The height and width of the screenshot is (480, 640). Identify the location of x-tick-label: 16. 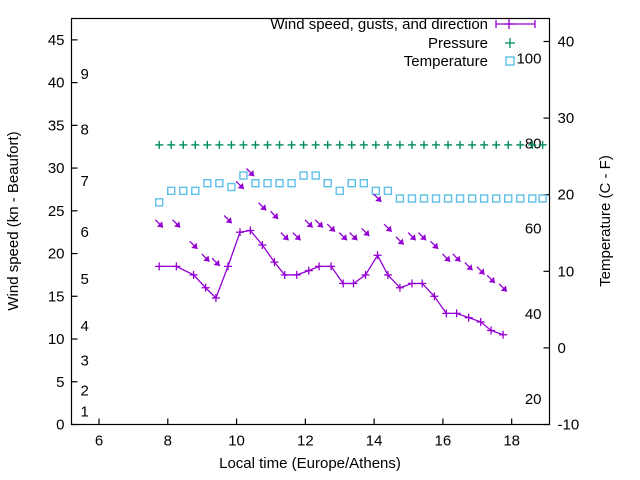
(443, 441).